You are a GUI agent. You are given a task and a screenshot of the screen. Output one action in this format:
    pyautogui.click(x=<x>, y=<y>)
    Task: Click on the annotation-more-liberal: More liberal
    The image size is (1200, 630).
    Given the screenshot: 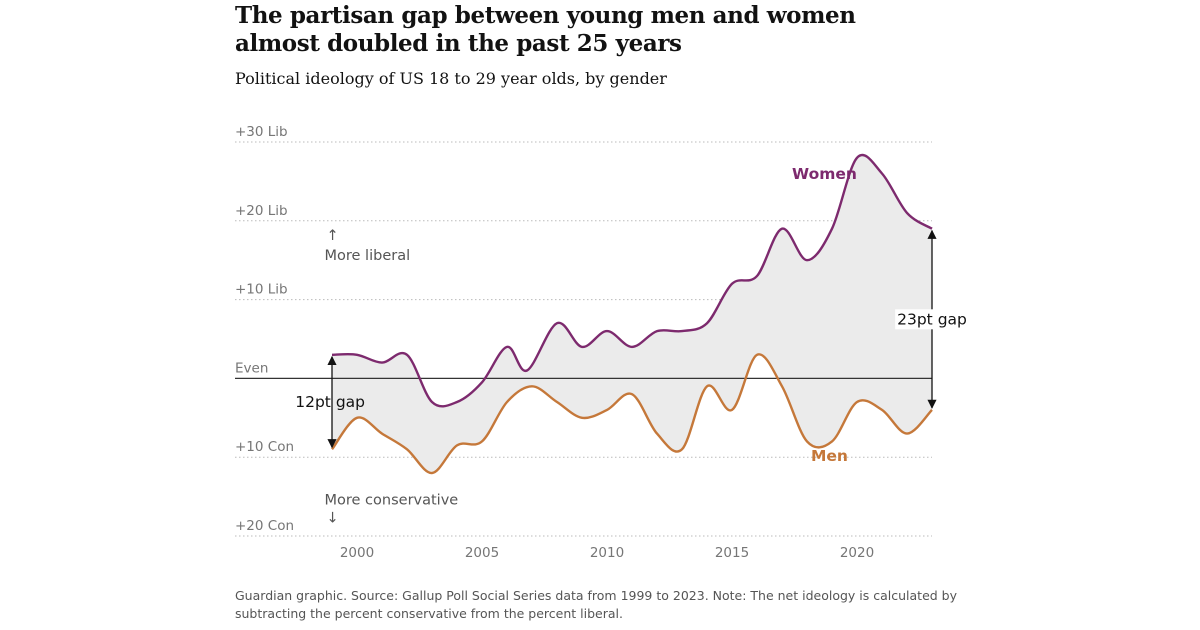 What is the action you would take?
    pyautogui.click(x=368, y=256)
    